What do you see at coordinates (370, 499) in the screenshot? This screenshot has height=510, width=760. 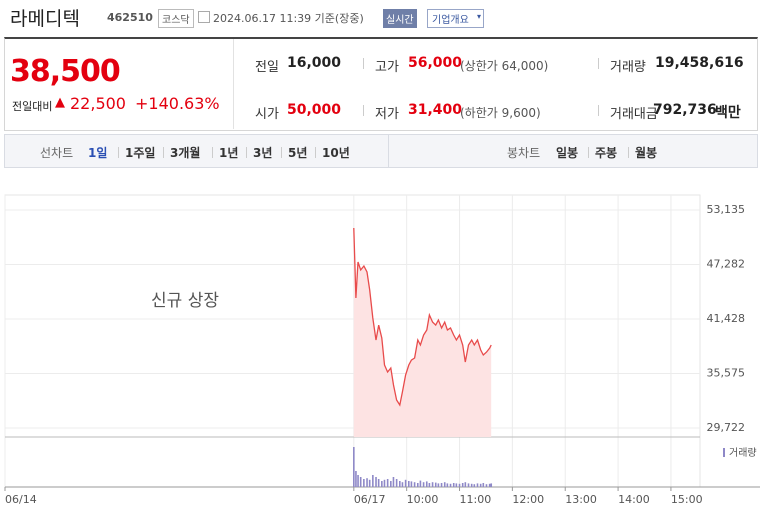 I see `x-tick-label: 06/17` at bounding box center [370, 499].